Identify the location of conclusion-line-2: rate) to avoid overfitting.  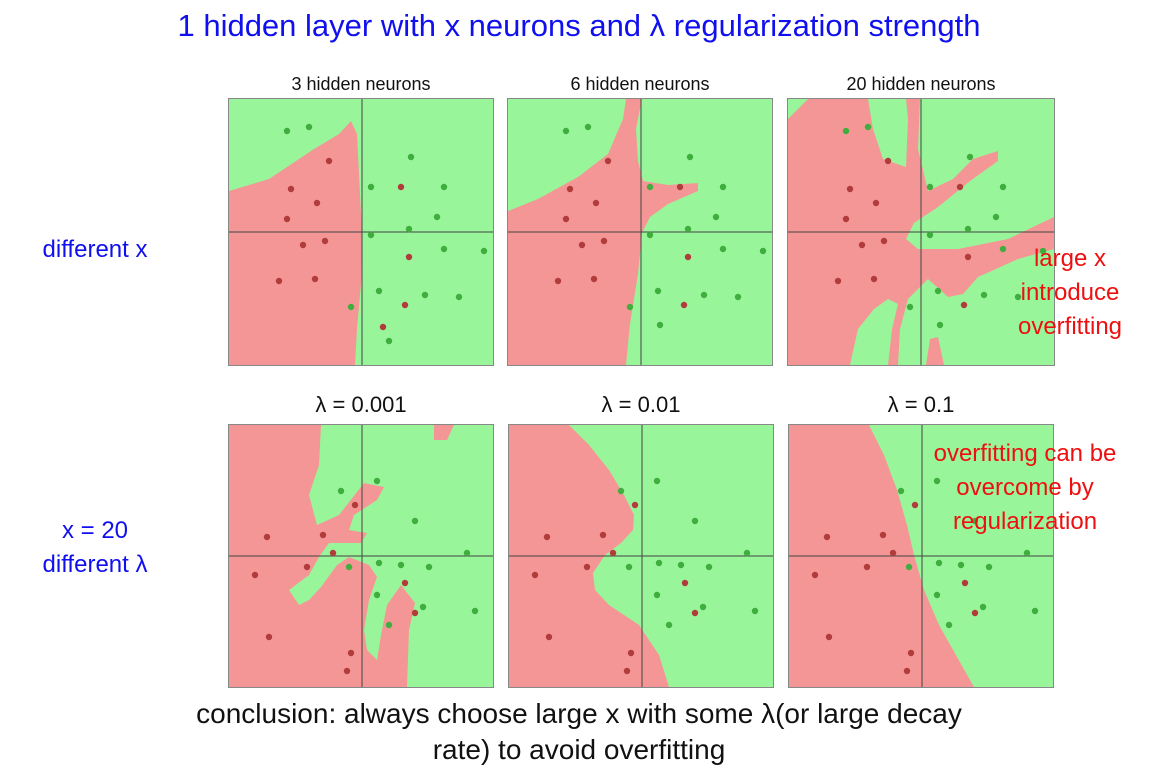
(579, 749).